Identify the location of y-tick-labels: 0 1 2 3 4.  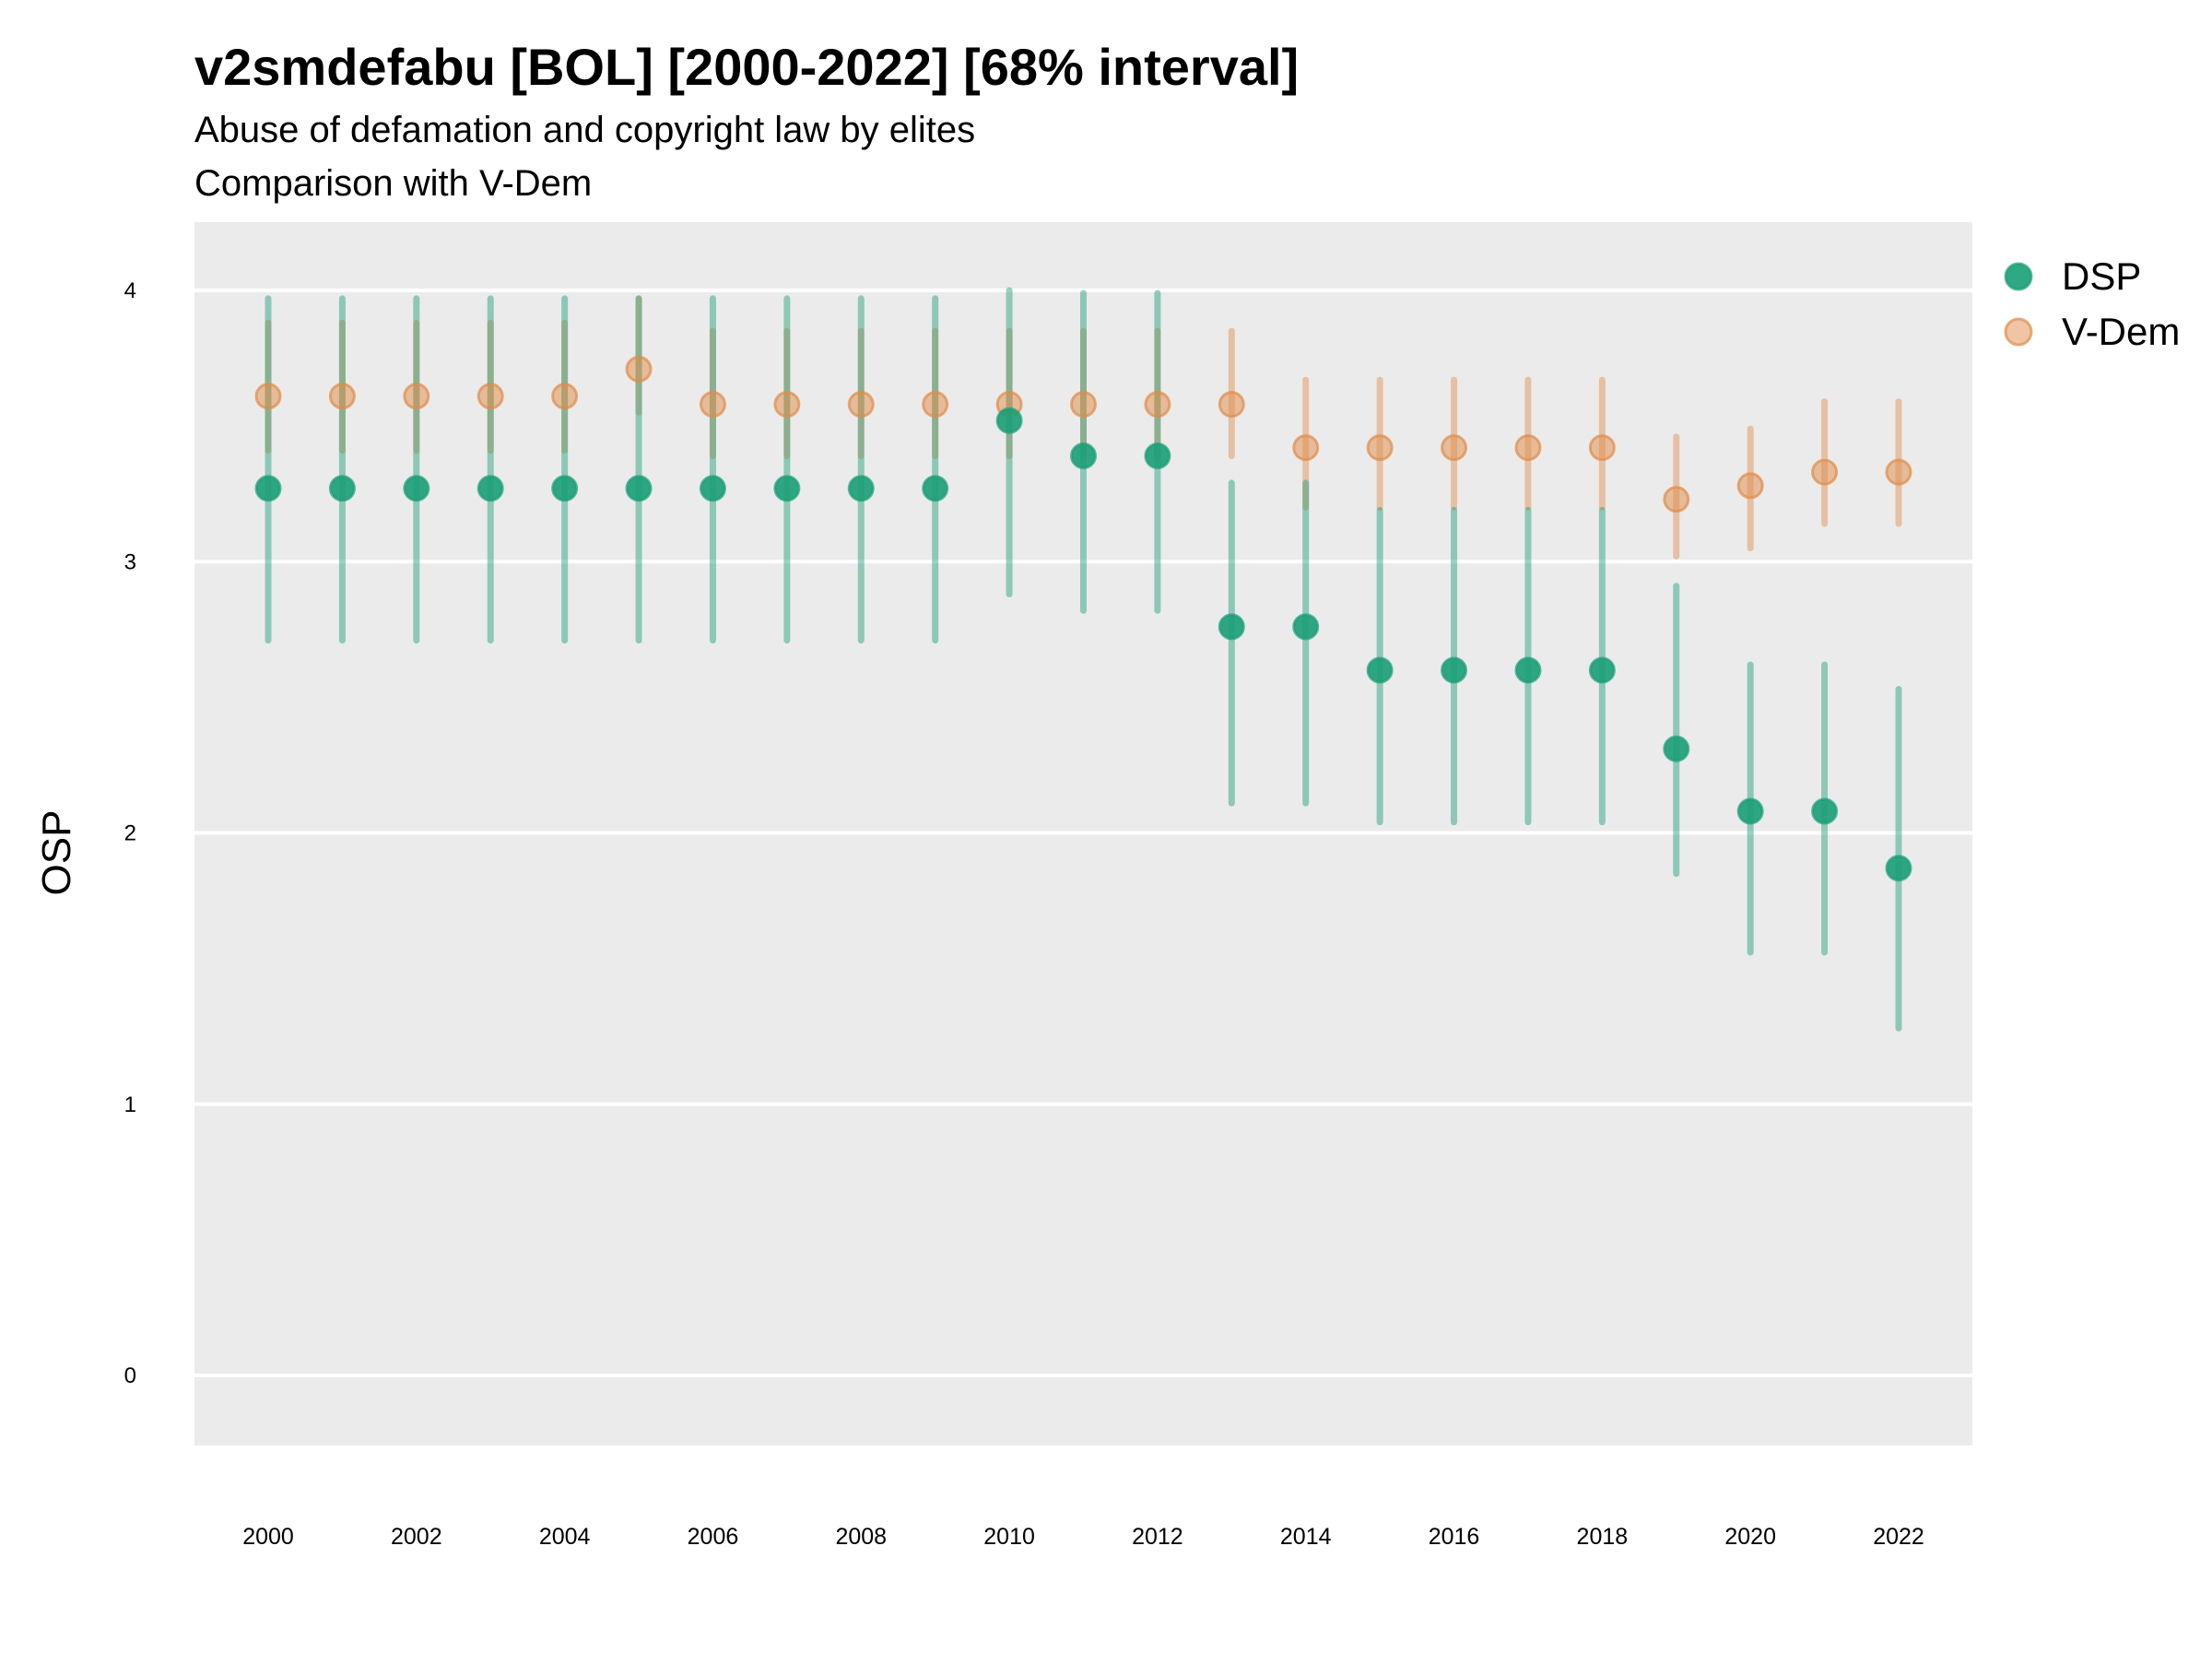
(130, 833).